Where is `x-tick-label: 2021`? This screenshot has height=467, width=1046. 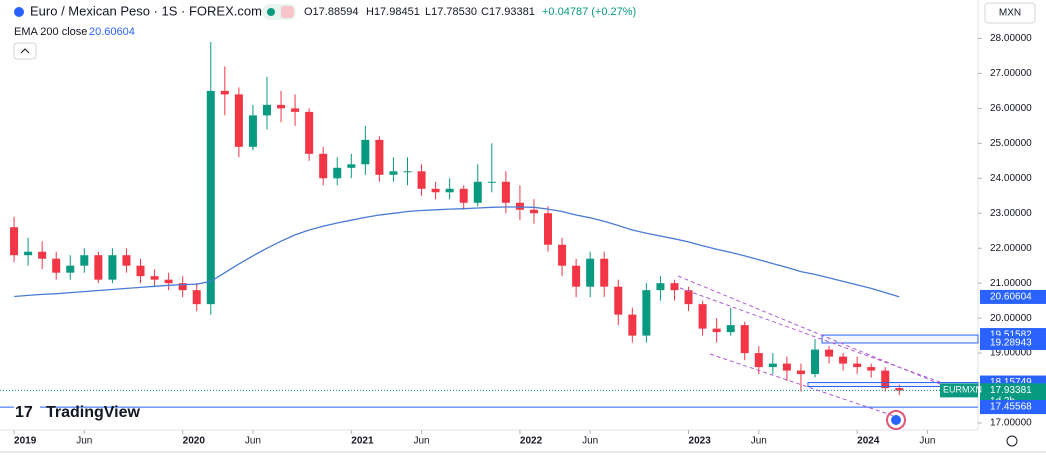 x-tick-label: 2021 is located at coordinates (362, 441).